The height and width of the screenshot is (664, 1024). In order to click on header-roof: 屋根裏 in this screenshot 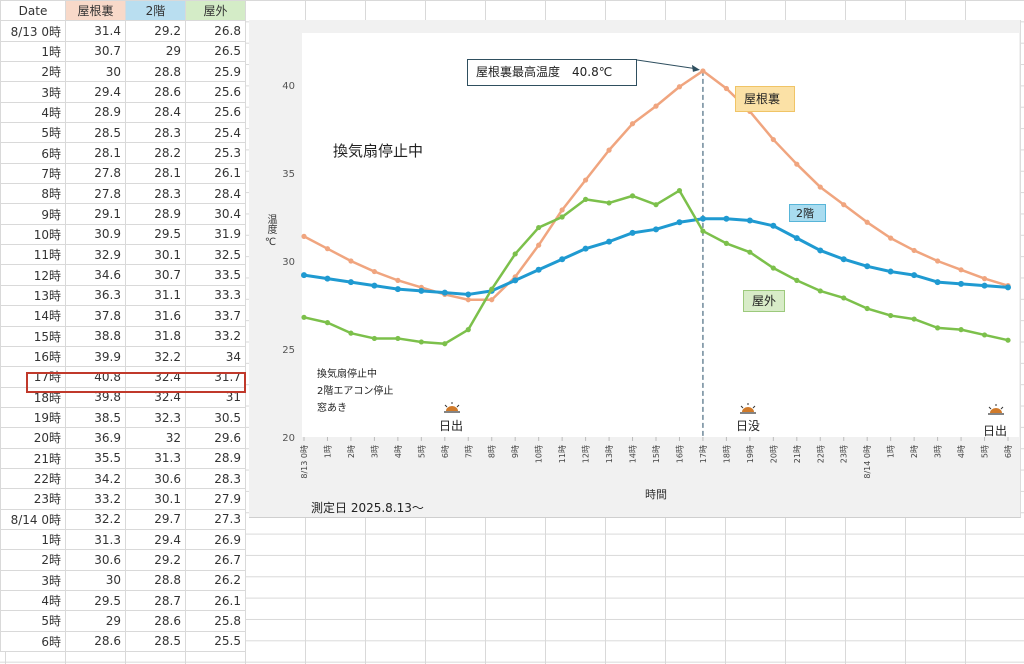, I will do `click(95, 11)`.